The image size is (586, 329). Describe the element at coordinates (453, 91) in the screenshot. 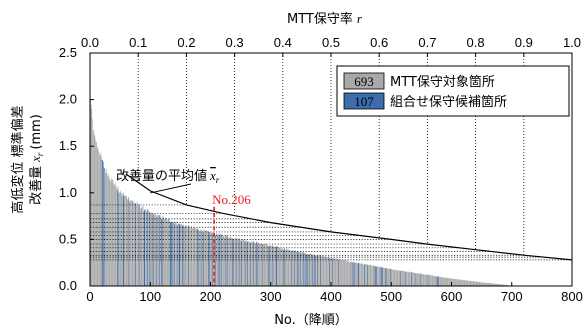

I see `legend: 693 MTT保守対象箇所 107 組合せ保守候補箇所` at that location.